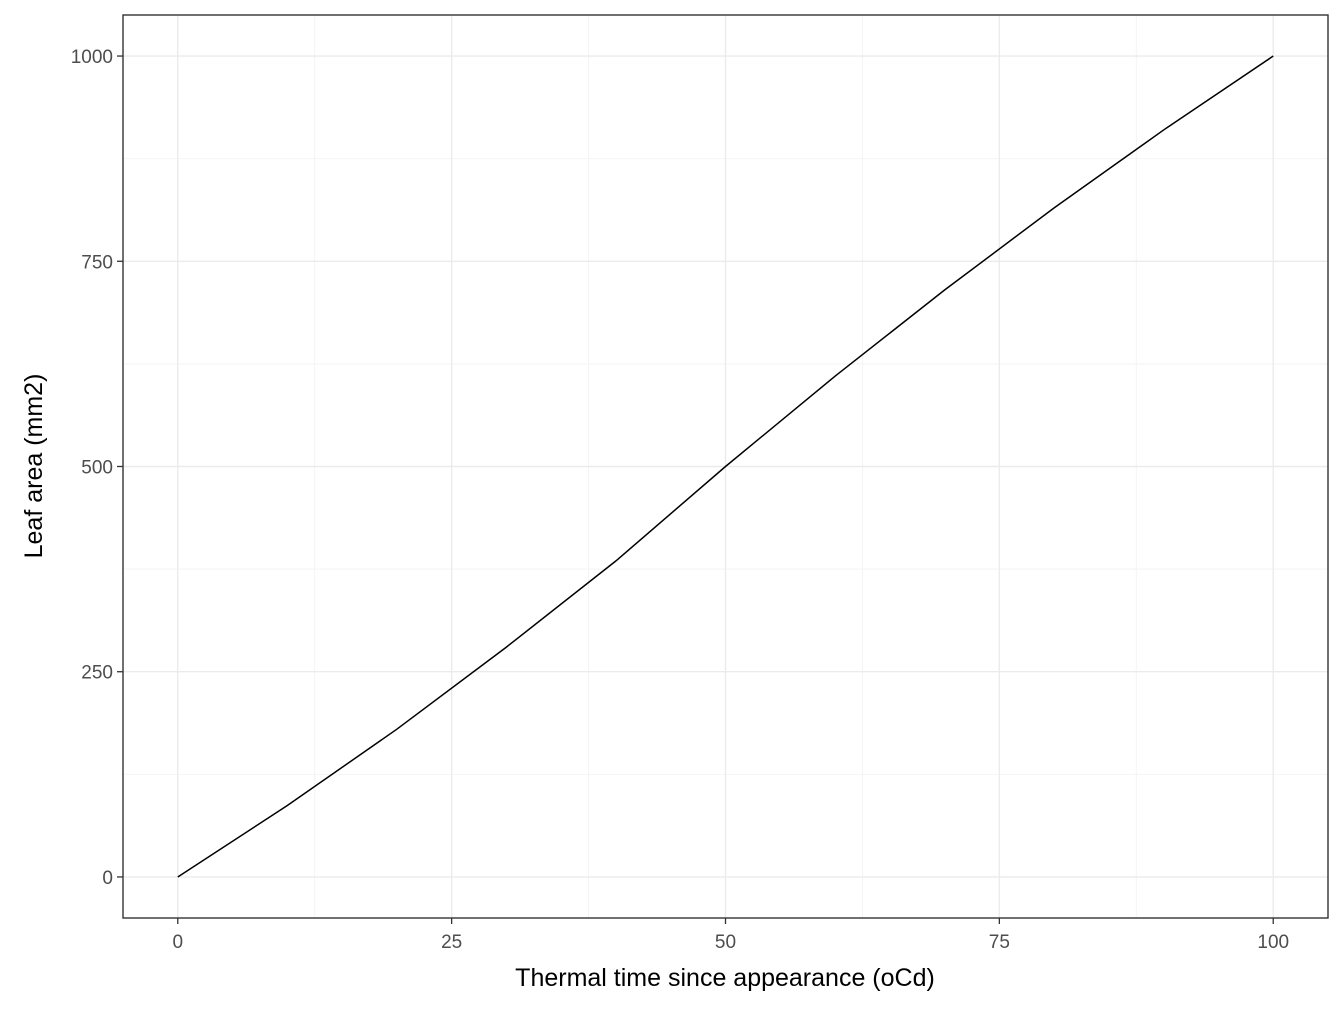 This screenshot has width=1344, height=1013. I want to click on y-axis-title: Leaf area (mm2), so click(34, 466).